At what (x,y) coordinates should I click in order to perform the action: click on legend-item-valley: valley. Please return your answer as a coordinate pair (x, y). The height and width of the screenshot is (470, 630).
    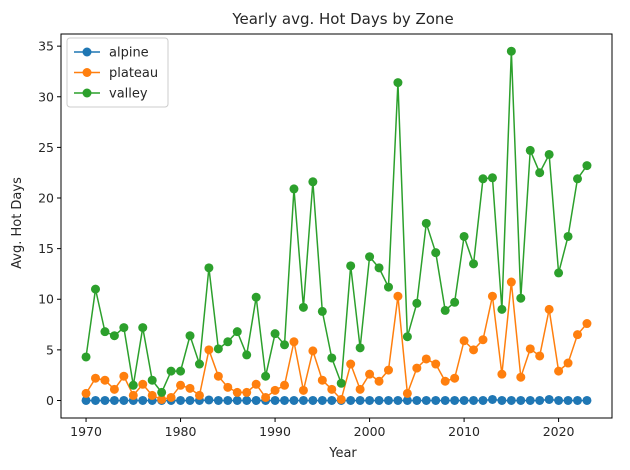
    Looking at the image, I should click on (111, 94).